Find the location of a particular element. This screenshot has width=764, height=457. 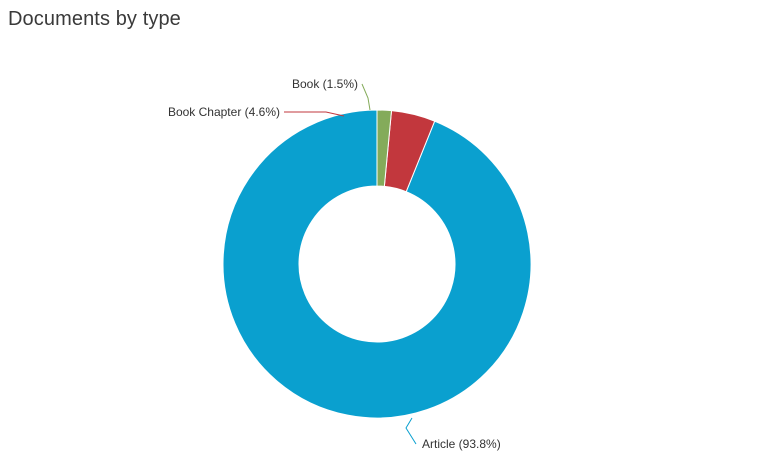

leader-lines-group is located at coordinates (350, 264).